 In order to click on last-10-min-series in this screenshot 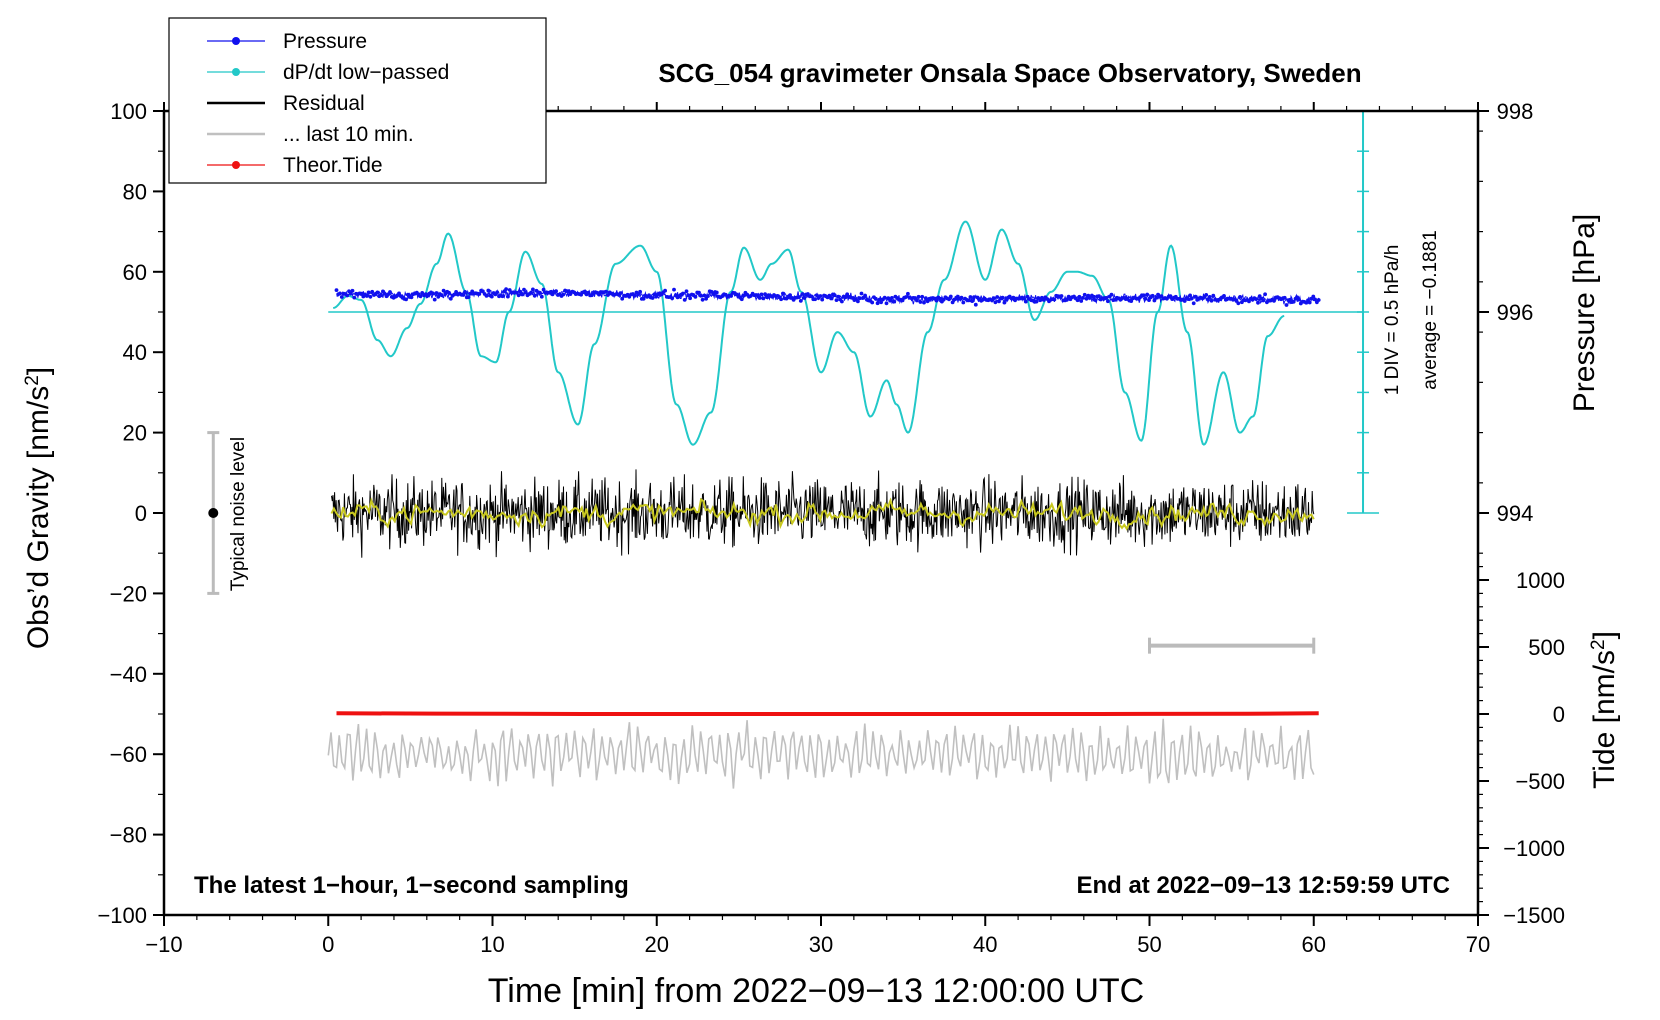, I will do `click(821, 753)`.